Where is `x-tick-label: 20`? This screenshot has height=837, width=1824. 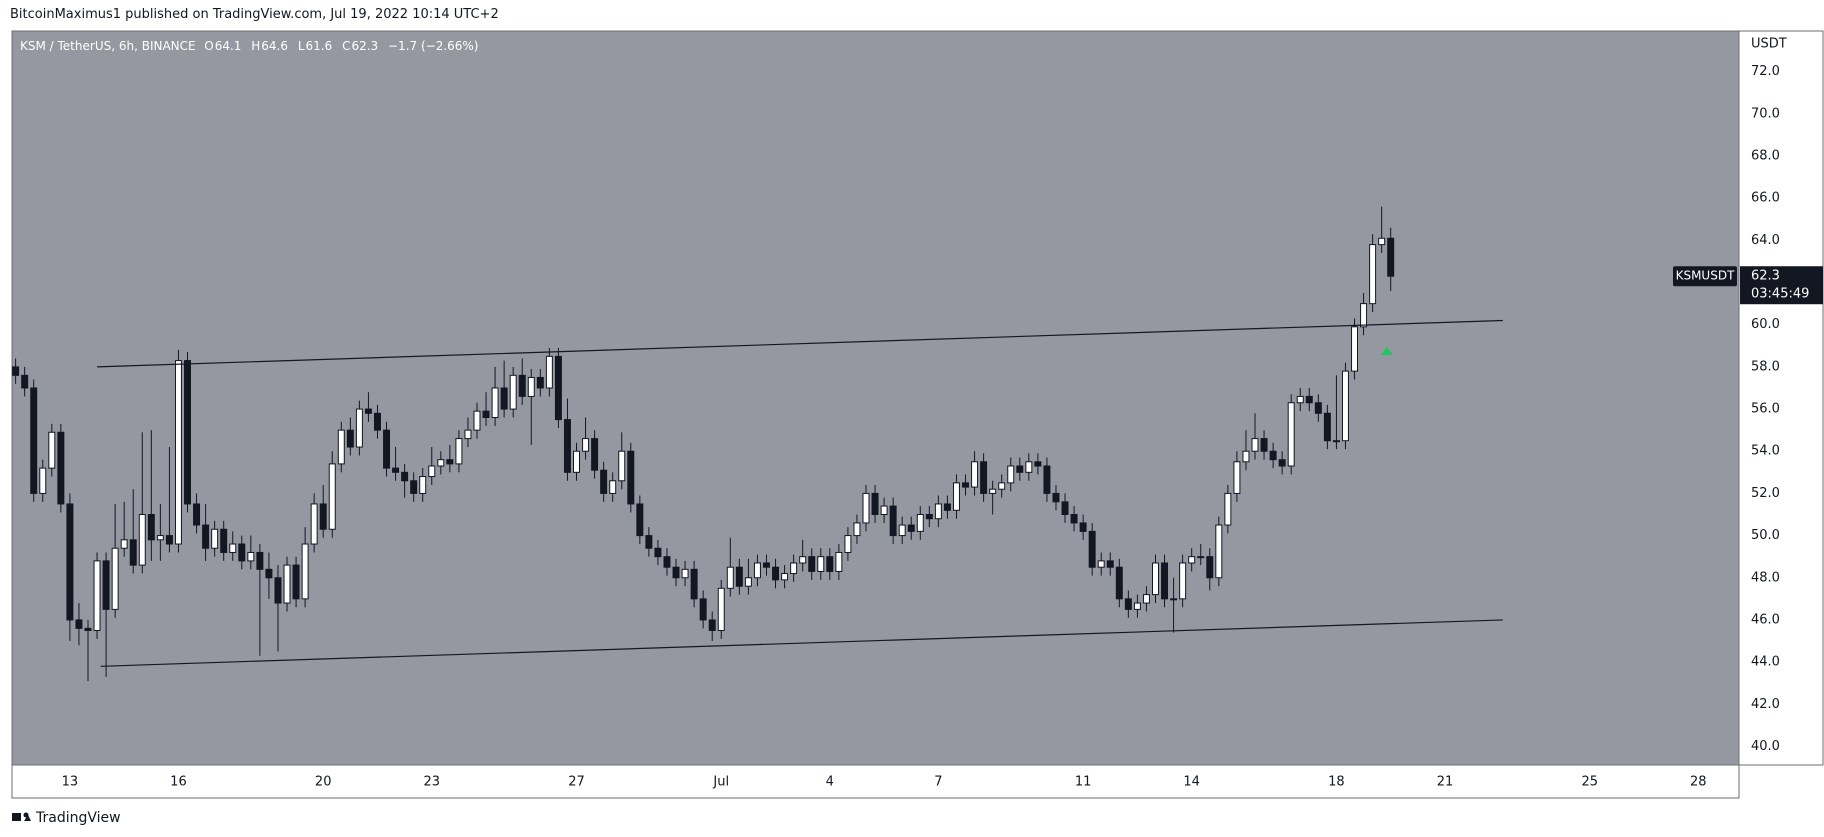
x-tick-label: 20 is located at coordinates (323, 782).